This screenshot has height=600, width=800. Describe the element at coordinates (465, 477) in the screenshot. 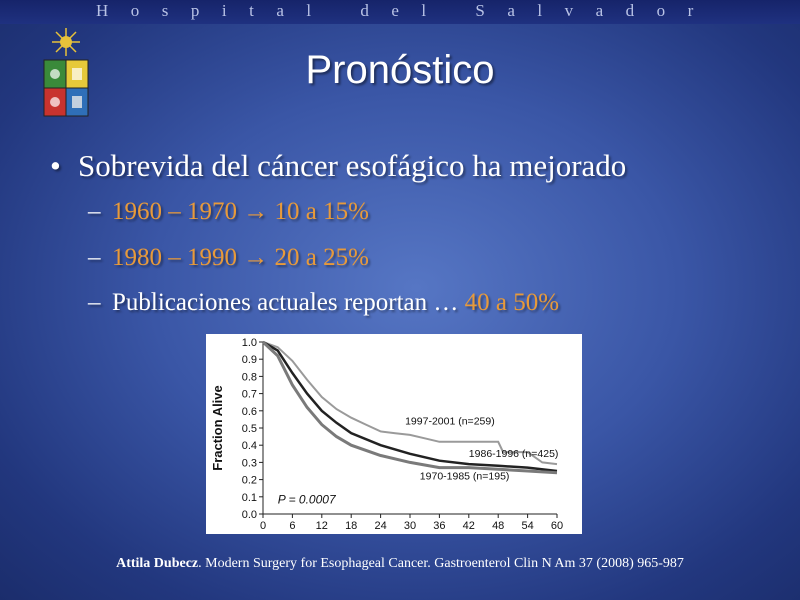

I see `series-label-3: 1970-1985 (n=195)` at that location.